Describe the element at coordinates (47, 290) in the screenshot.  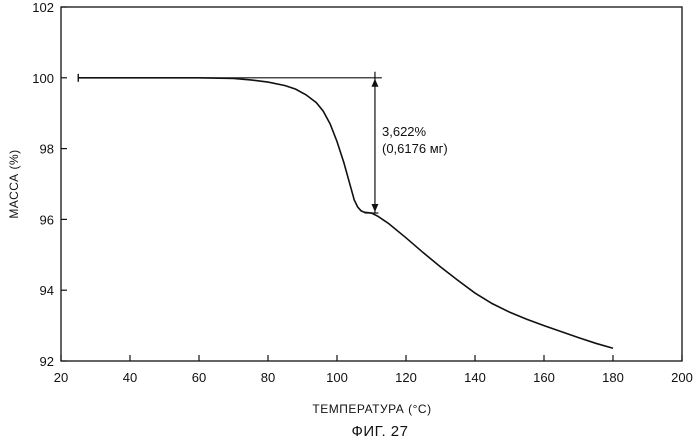
I see `y-tick-label: 94` at that location.